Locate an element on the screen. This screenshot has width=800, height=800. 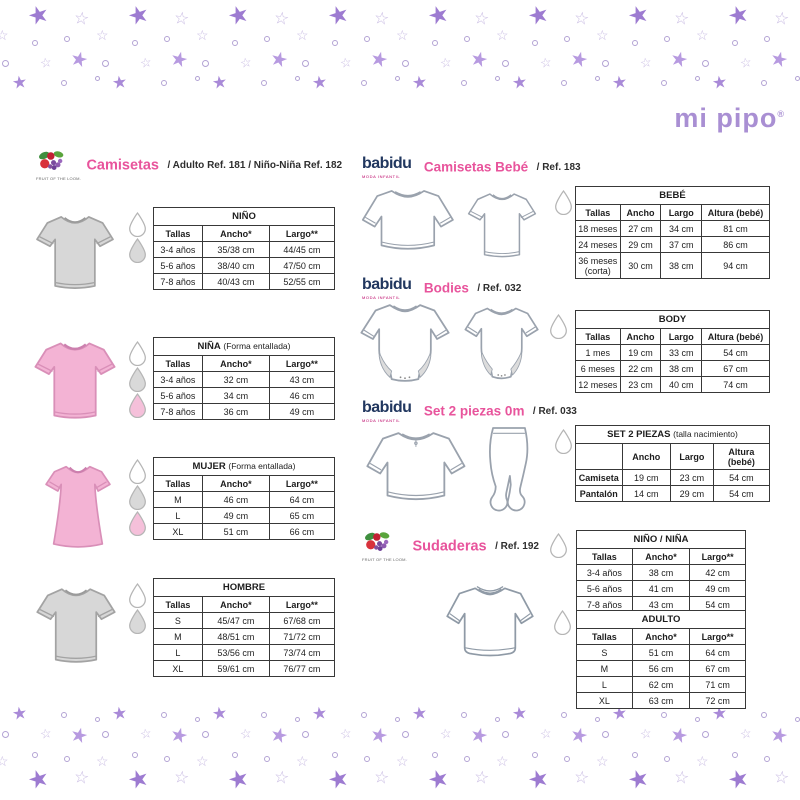
table-row: 3-4 años 35/38 cm 44/45 cm is located at coordinates (244, 249).